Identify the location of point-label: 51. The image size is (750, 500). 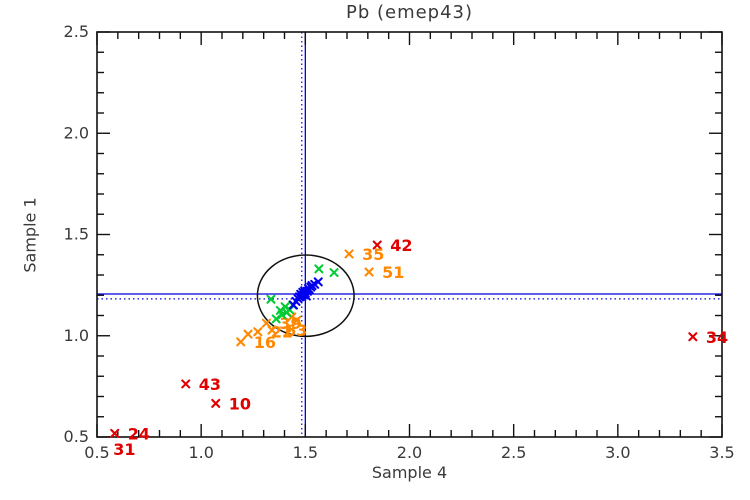
(393, 272).